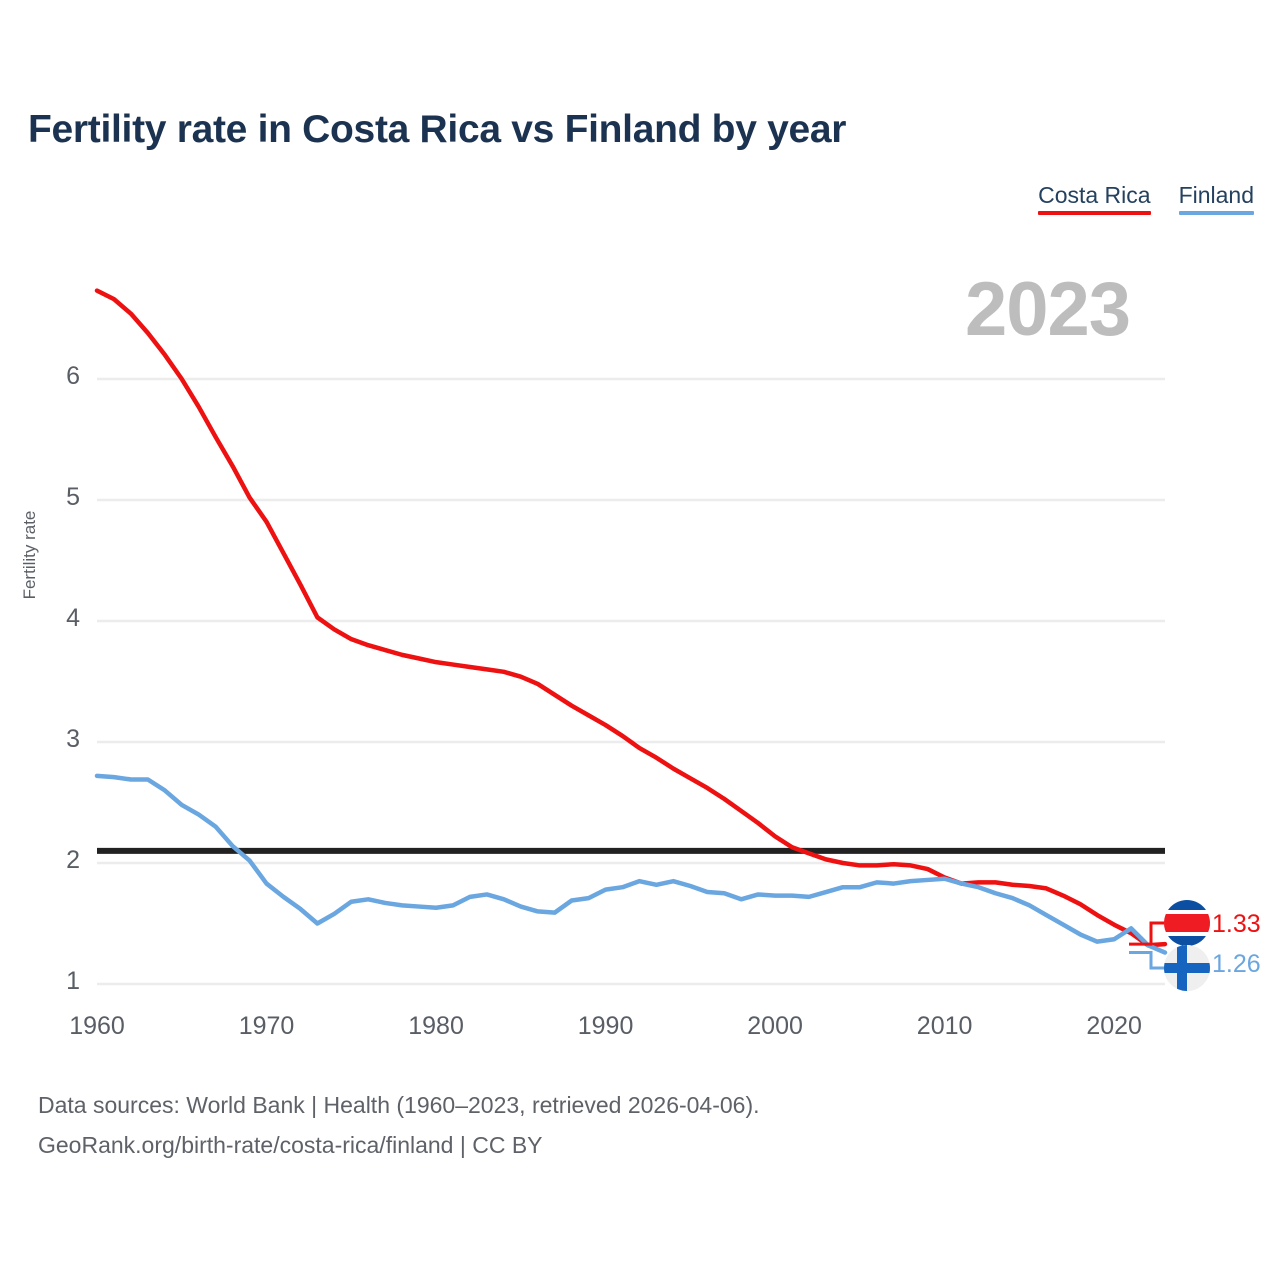  Describe the element at coordinates (436, 1026) in the screenshot. I see `x-axis-tick-1980: 1980` at that location.